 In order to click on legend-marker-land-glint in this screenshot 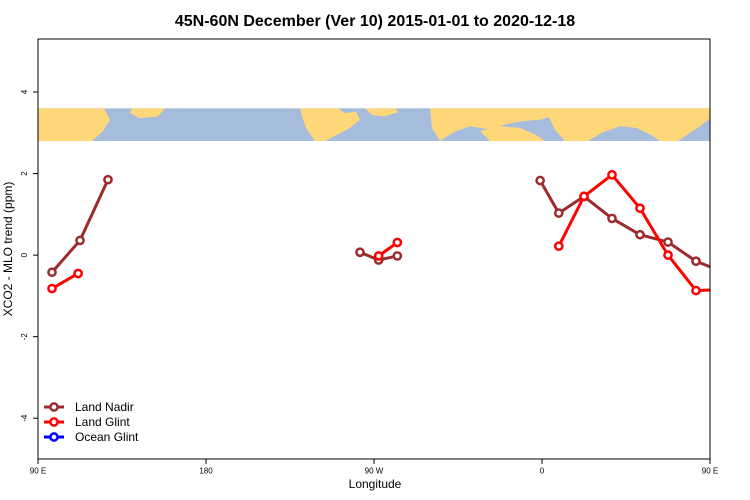, I will do `click(54, 422)`.